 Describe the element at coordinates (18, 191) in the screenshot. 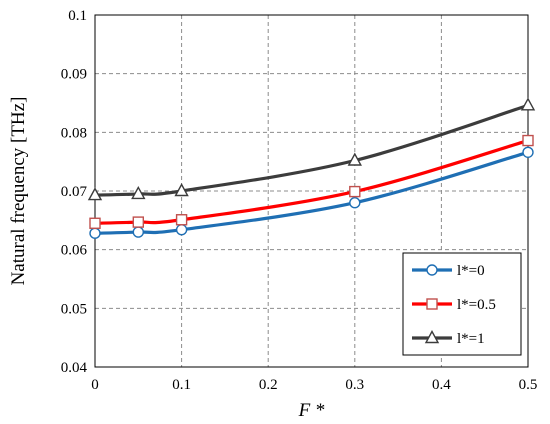

I see `y-axis-title: Natural frequency [THz]` at that location.